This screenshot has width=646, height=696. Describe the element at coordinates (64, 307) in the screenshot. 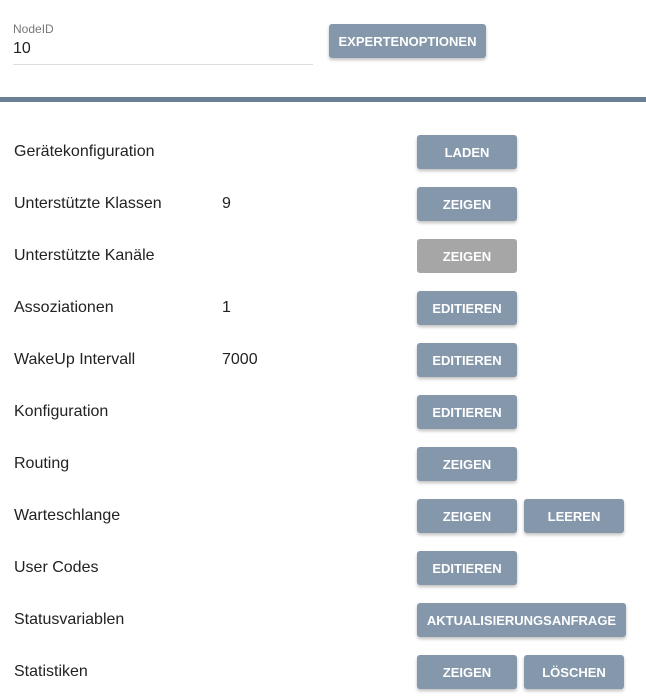

I see `row-label: Assoziationen` at that location.